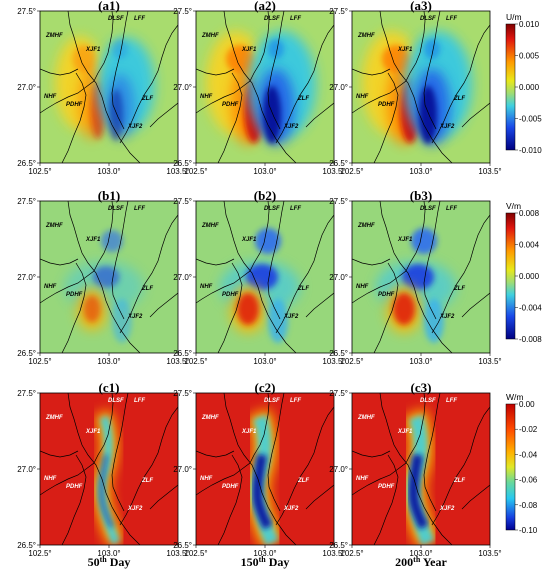  I want to click on column-title: 200th Year, so click(421, 562).